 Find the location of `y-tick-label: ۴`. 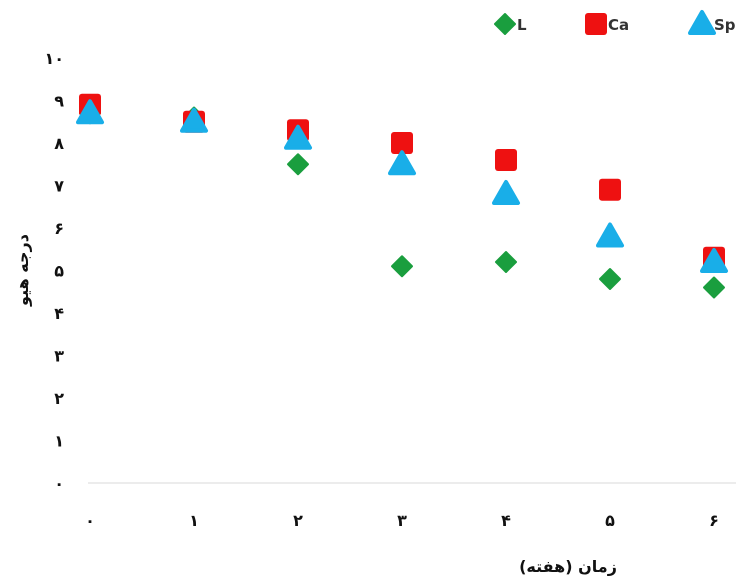

y-tick-label: ۴ is located at coordinates (59, 313).